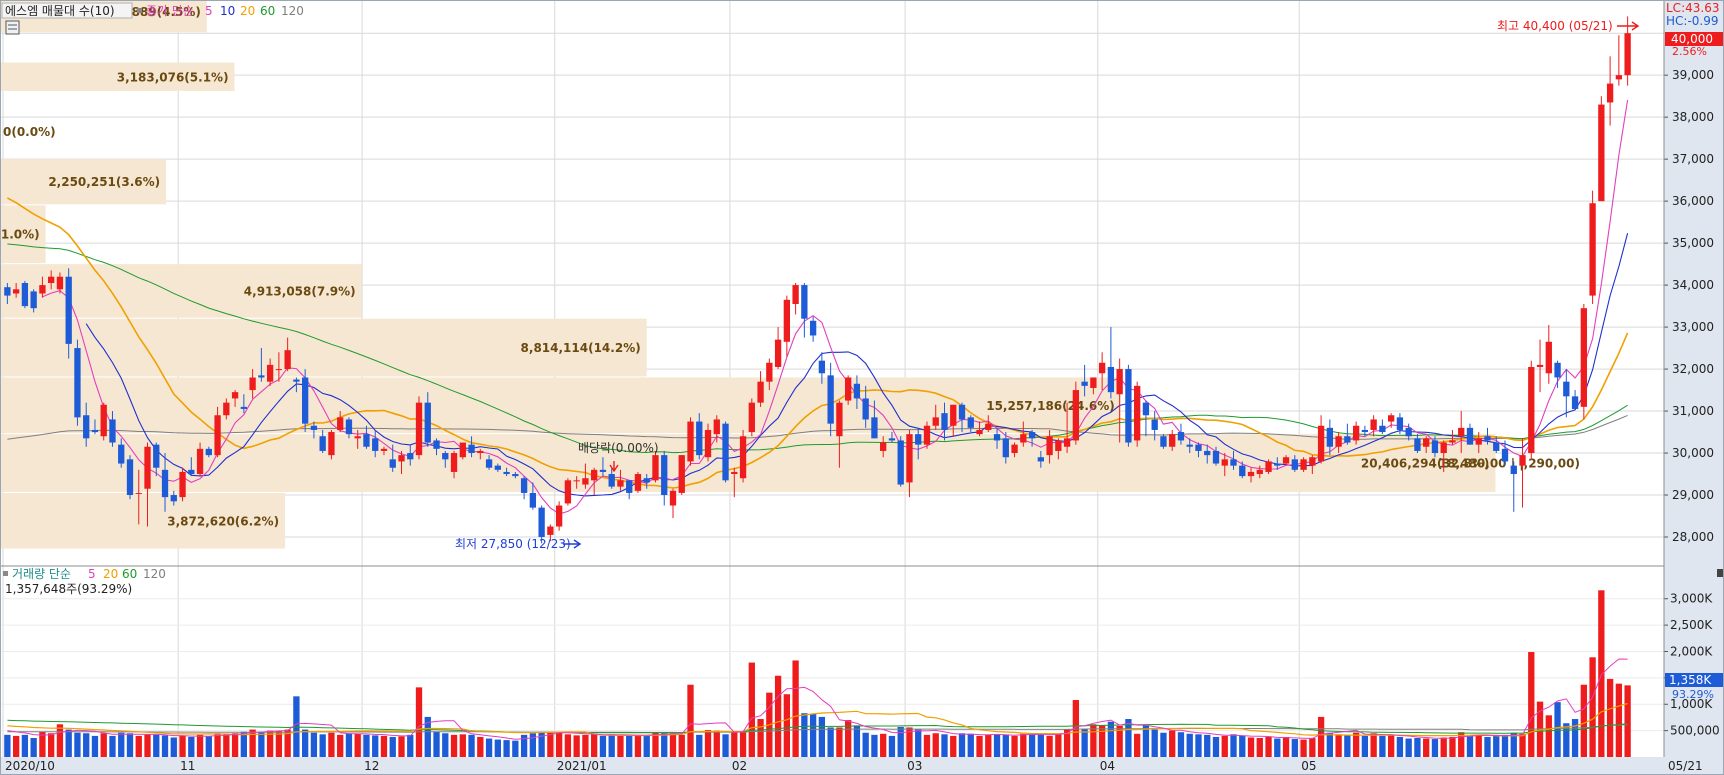  What do you see at coordinates (67, 10) in the screenshot?
I see `indicator-title-box` at bounding box center [67, 10].